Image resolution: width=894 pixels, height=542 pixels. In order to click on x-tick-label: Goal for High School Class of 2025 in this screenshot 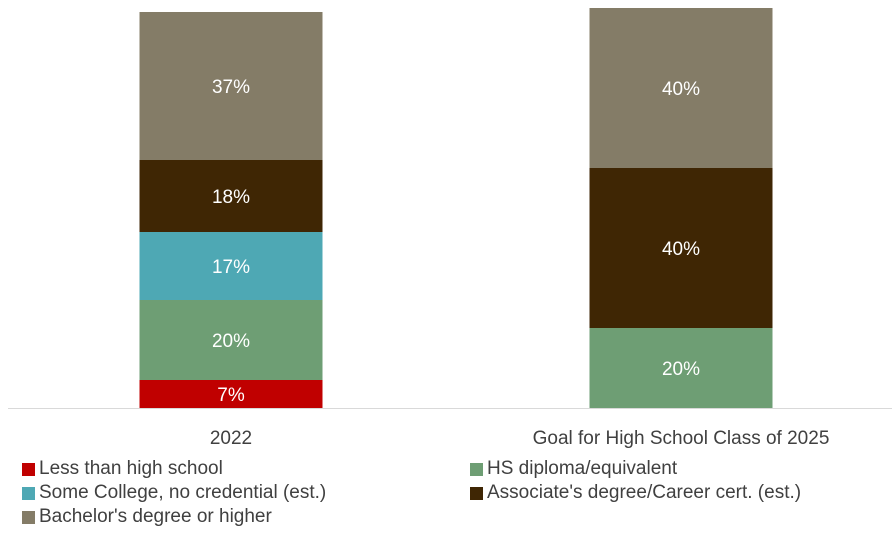, I will do `click(681, 438)`.